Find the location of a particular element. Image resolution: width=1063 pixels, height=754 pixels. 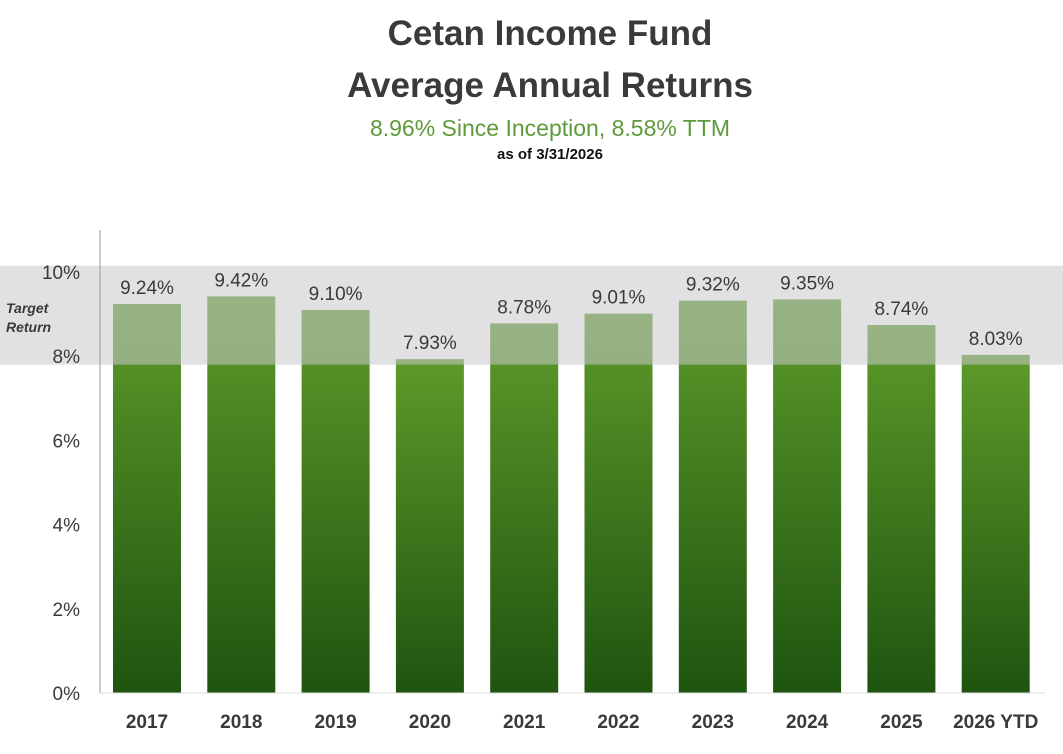

bar-2023 is located at coordinates (712, 496).